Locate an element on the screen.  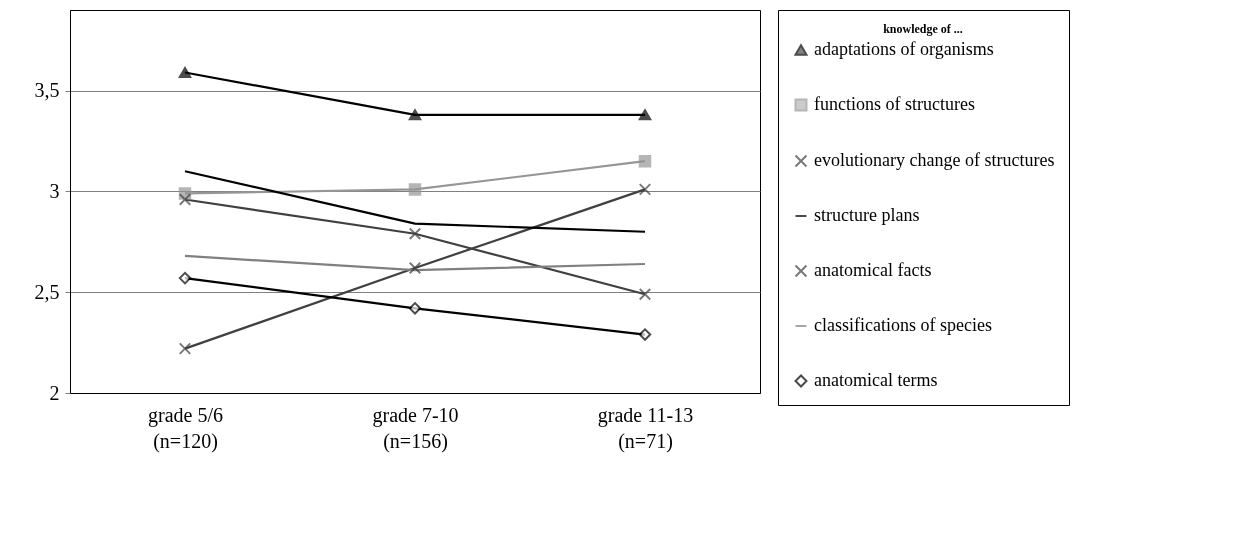
legend-label: evolutionary change of structures is located at coordinates (934, 160).